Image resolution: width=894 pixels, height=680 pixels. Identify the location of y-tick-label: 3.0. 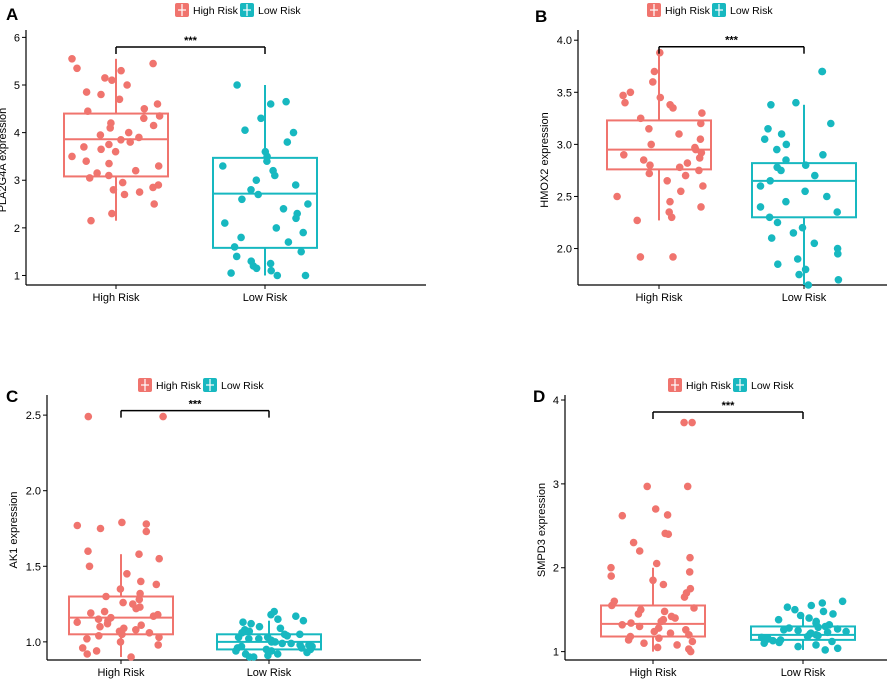
(564, 145).